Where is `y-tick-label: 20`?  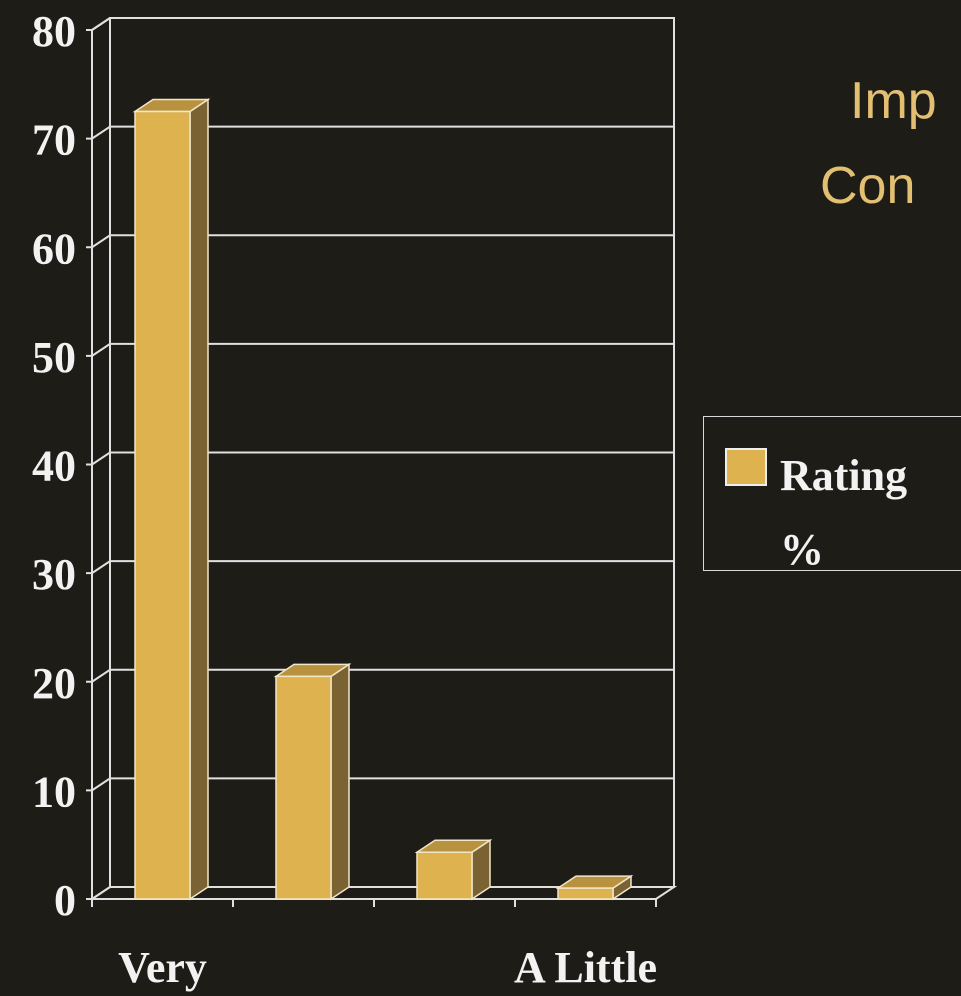
y-tick-label: 20 is located at coordinates (54, 683).